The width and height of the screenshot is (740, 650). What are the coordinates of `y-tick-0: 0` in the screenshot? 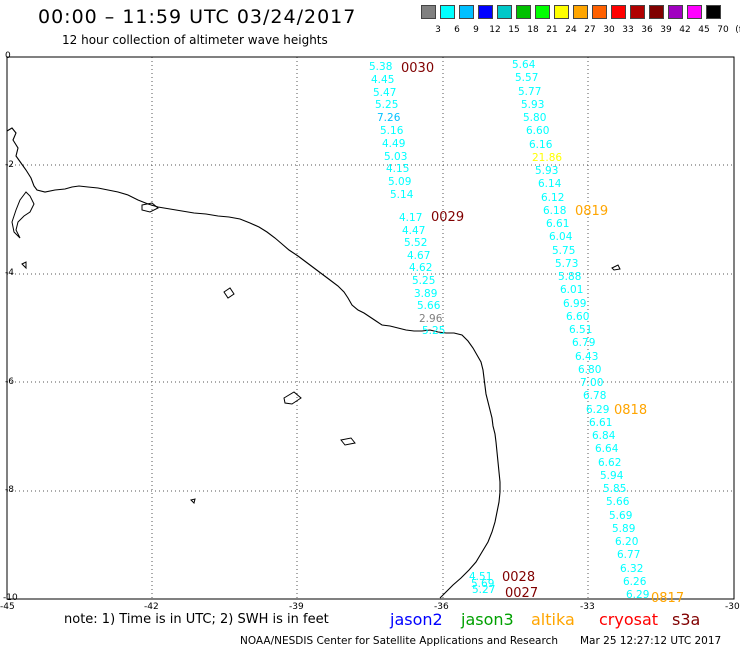 It's located at (8, 56).